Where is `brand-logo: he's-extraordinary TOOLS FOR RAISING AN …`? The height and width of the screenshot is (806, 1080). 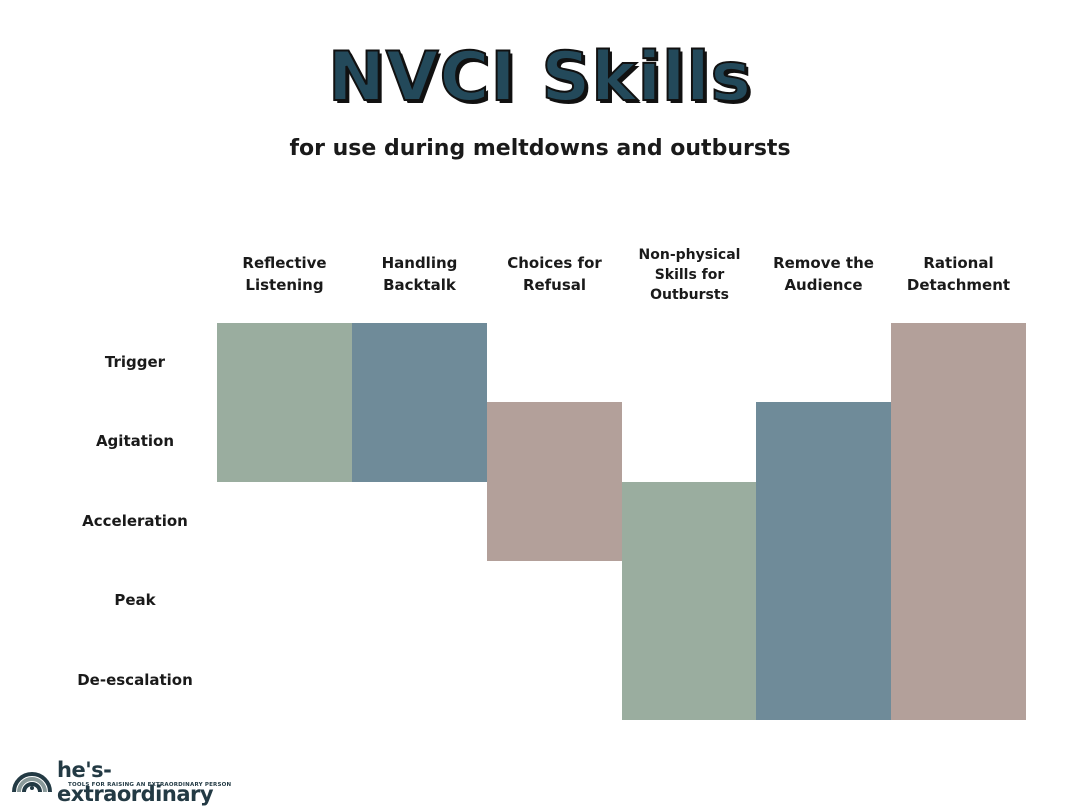 brand-logo: he's-extraordinary TOOLS FOR RAISING AN … is located at coordinates (125, 781).